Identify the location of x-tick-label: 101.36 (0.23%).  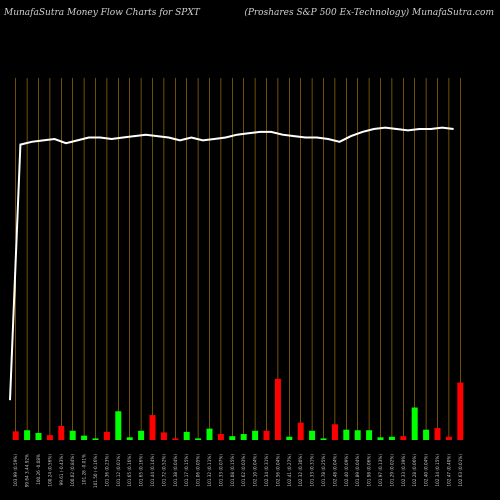
(106, 470).